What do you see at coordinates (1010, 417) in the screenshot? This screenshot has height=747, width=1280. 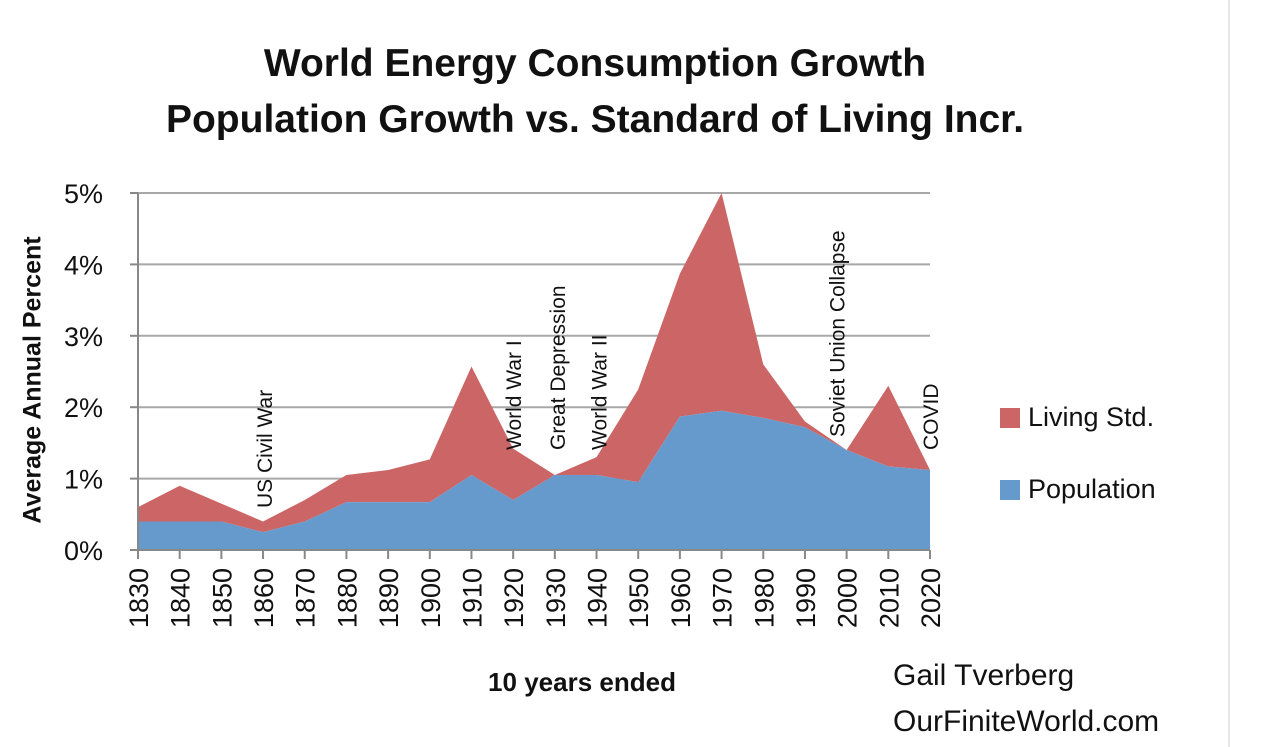 I see `legend-swatch-living-std` at bounding box center [1010, 417].